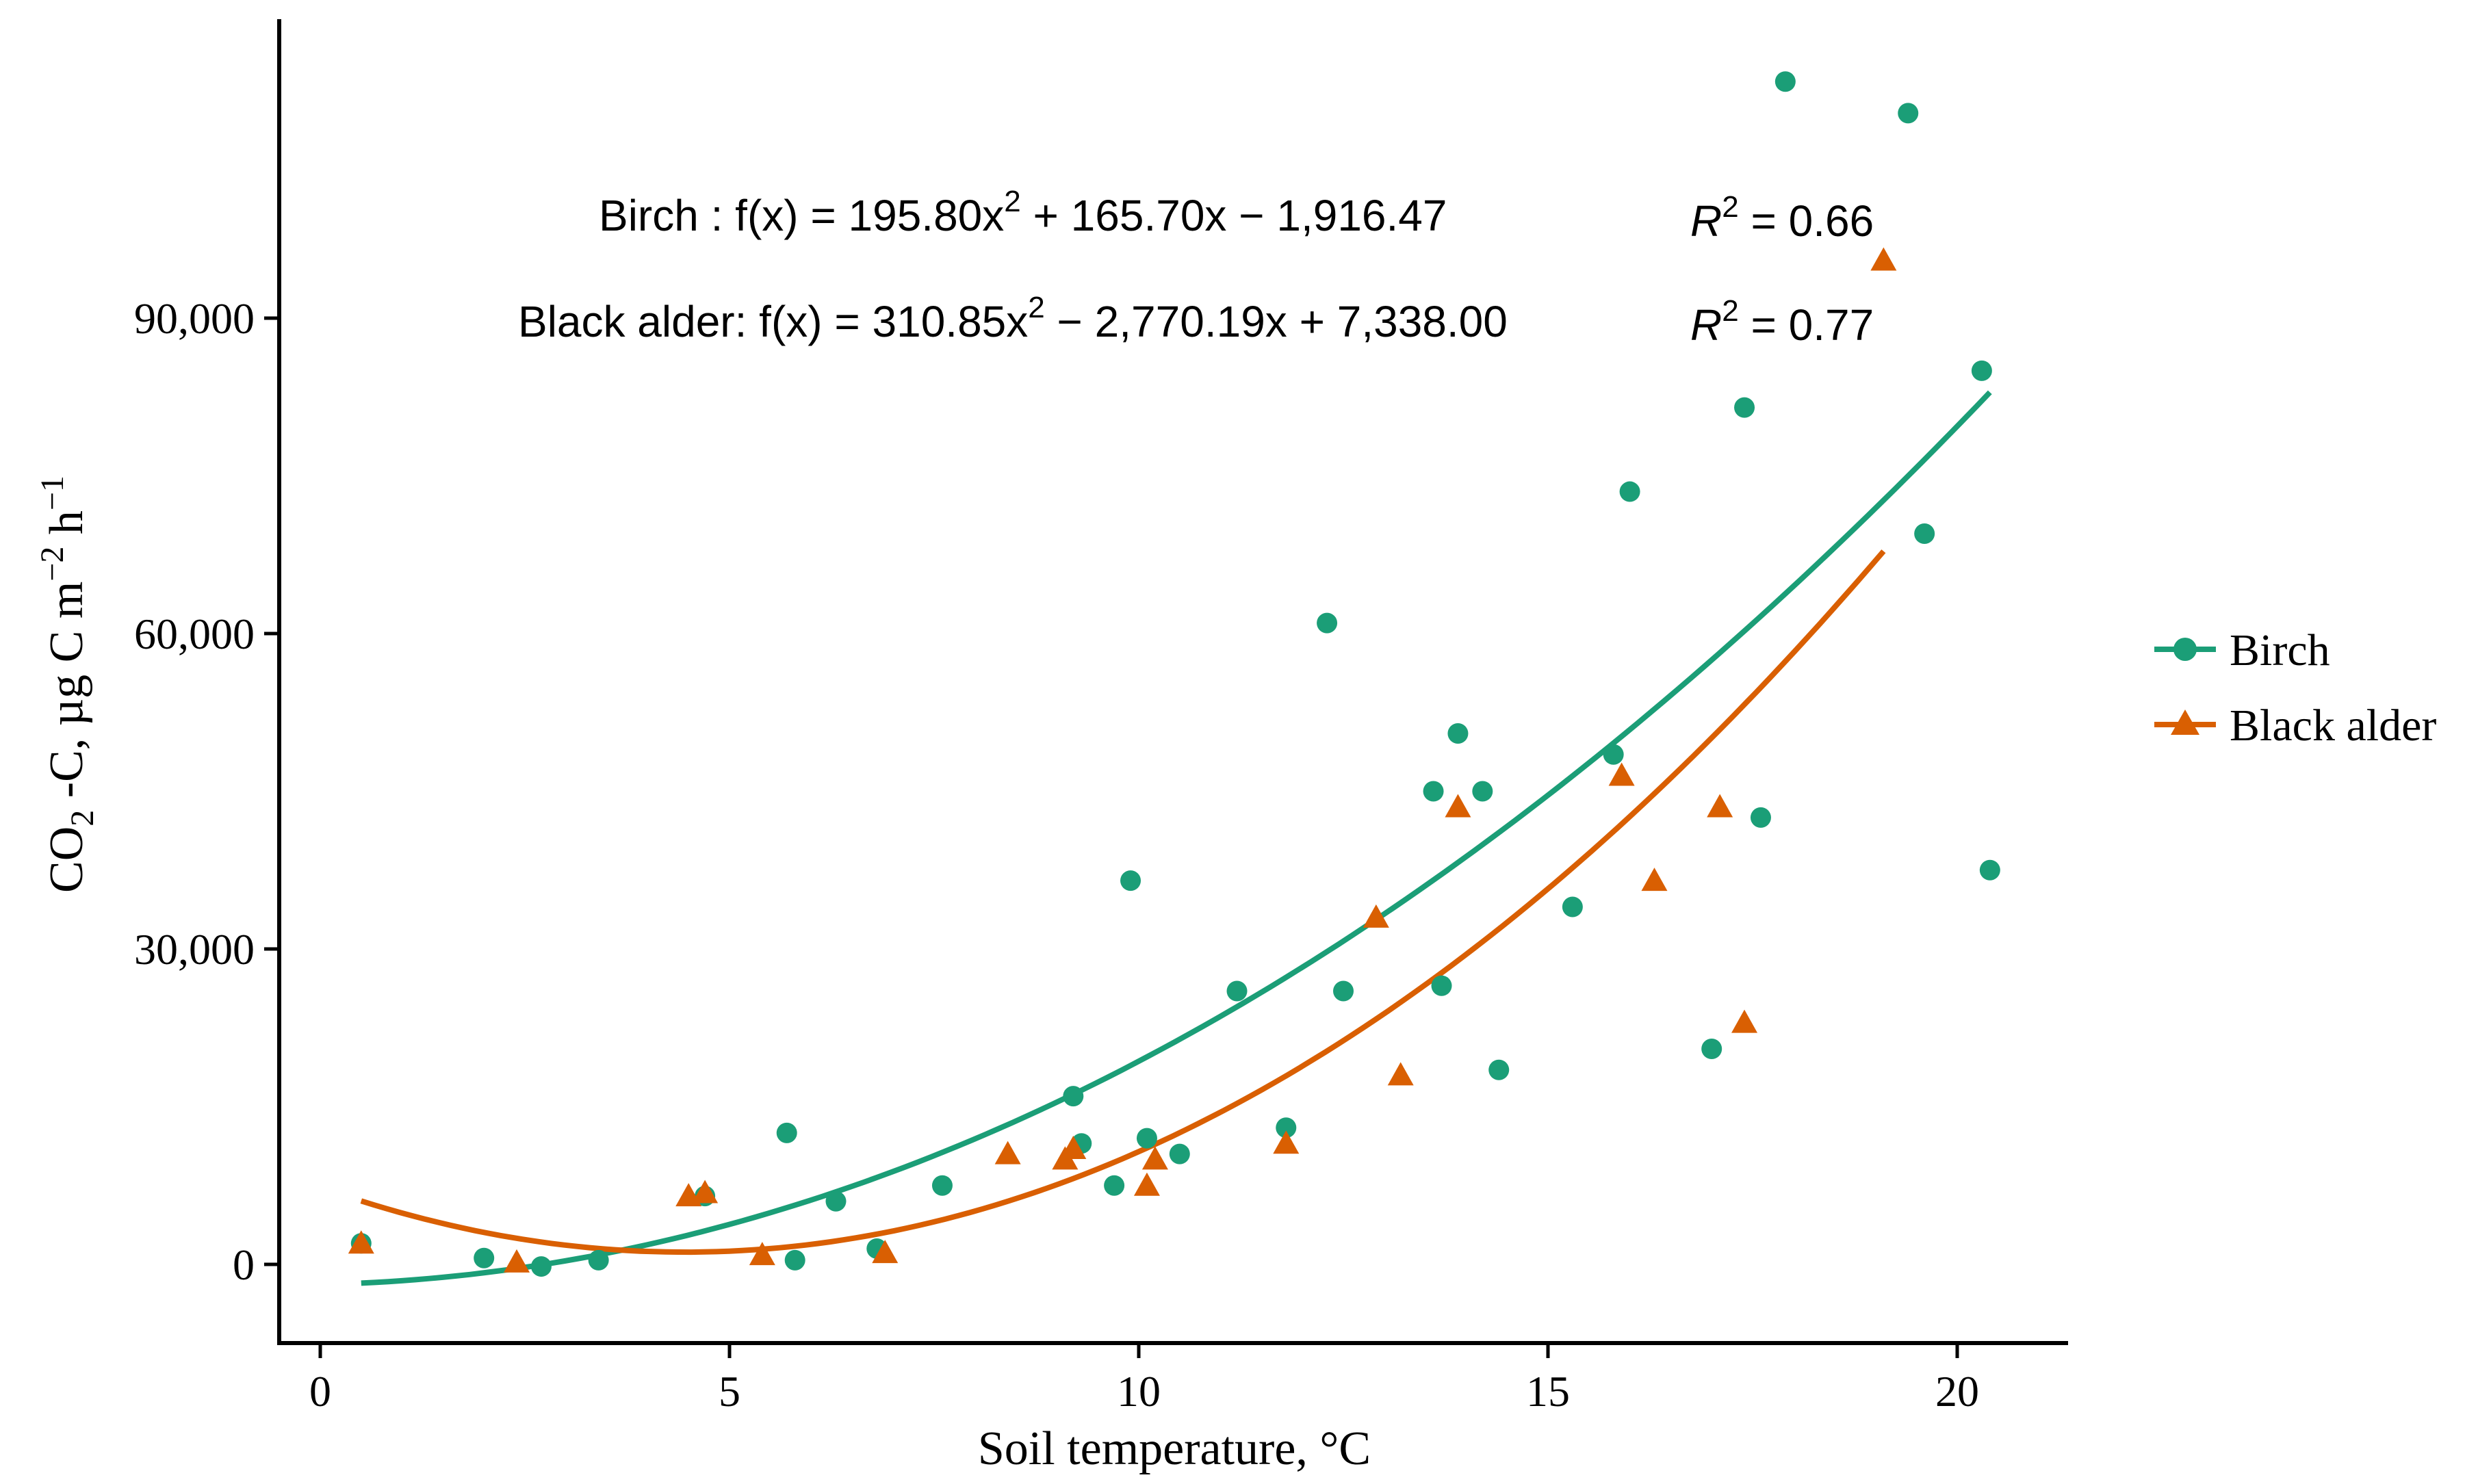 The height and width of the screenshot is (1484, 2491). Describe the element at coordinates (67, 684) in the screenshot. I see `y-axis-title: CO2 -C, µg C m−2 h−1` at that location.